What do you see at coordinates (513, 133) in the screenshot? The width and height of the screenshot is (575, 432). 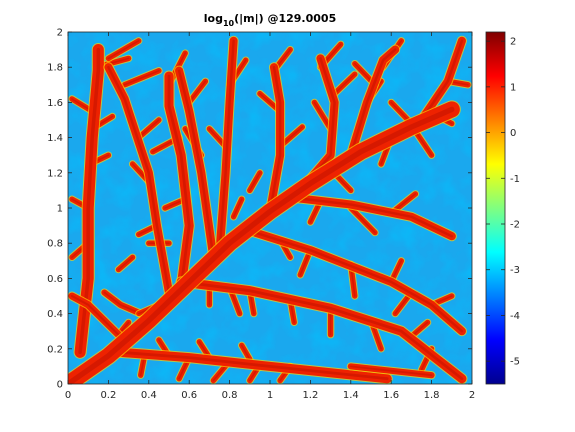 I see `colorbar-tick-label: 0` at bounding box center [513, 133].